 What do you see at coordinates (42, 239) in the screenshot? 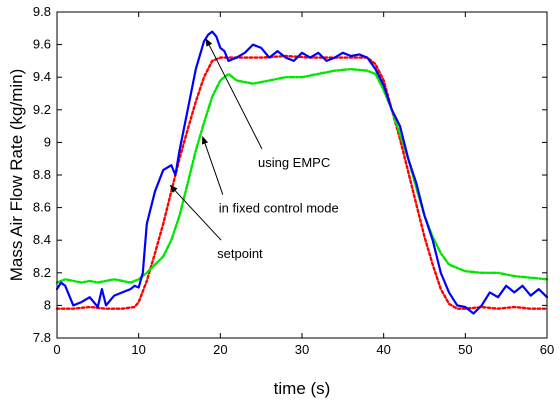
I see `y-tick-label: 8.4` at bounding box center [42, 239].